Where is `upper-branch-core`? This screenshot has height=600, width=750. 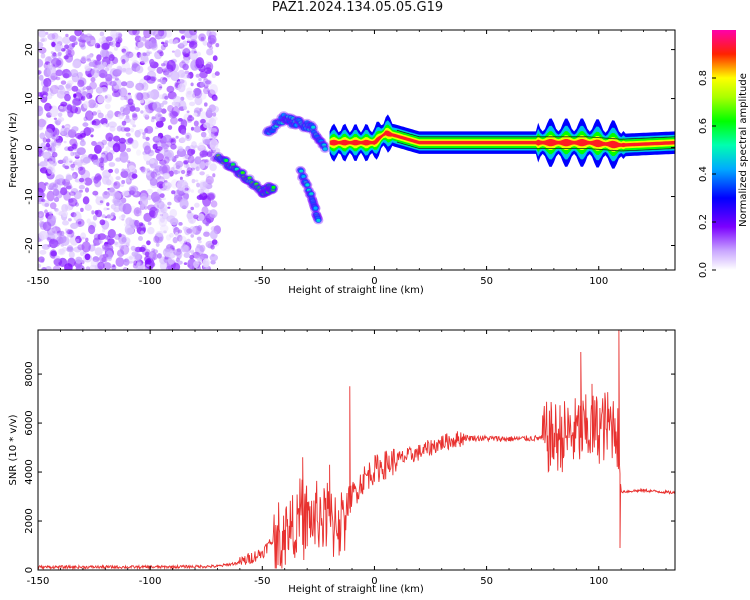 upper-branch-core is located at coordinates (325, 149).